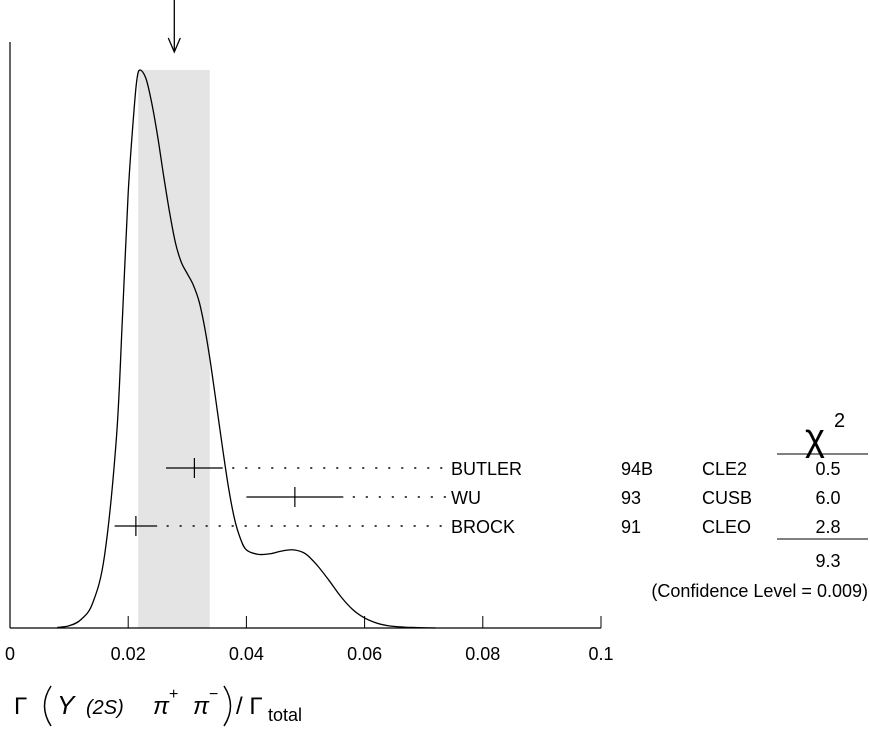 This screenshot has width=870, height=735. What do you see at coordinates (637, 469) in the screenshot?
I see `measurement-year: 94B` at bounding box center [637, 469].